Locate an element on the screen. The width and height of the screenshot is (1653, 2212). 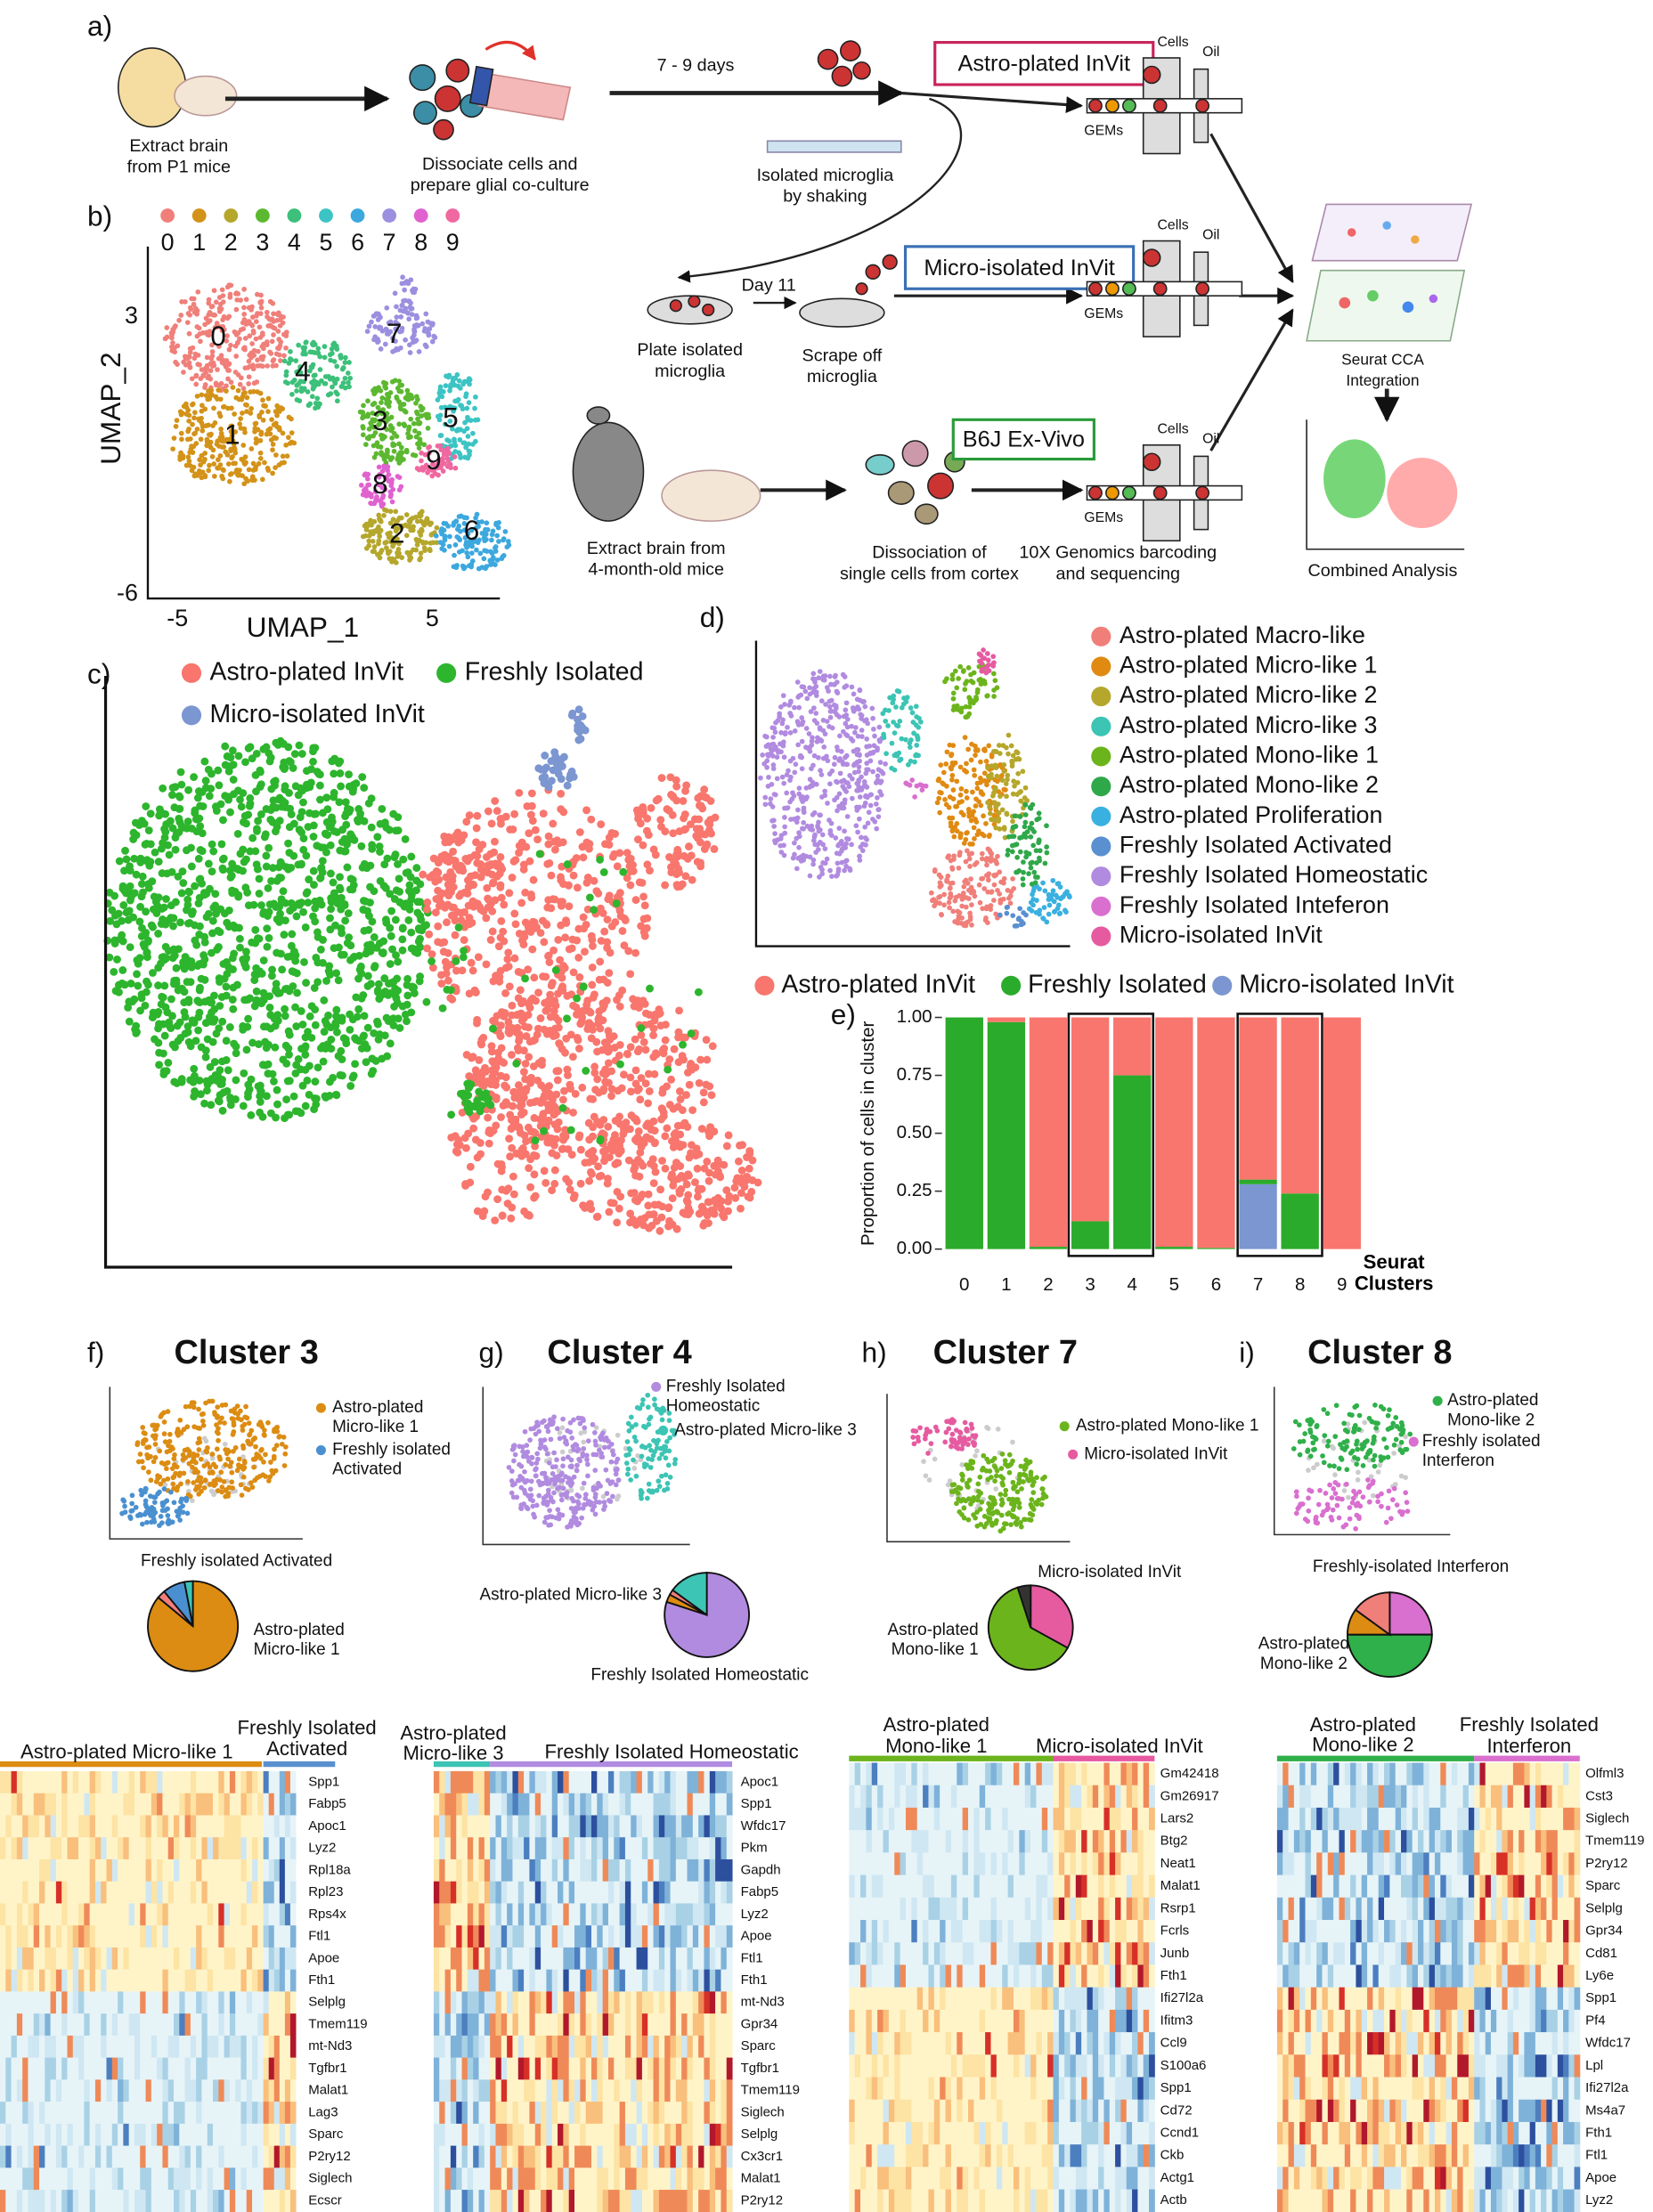
legend-label: 2 is located at coordinates (231, 242).